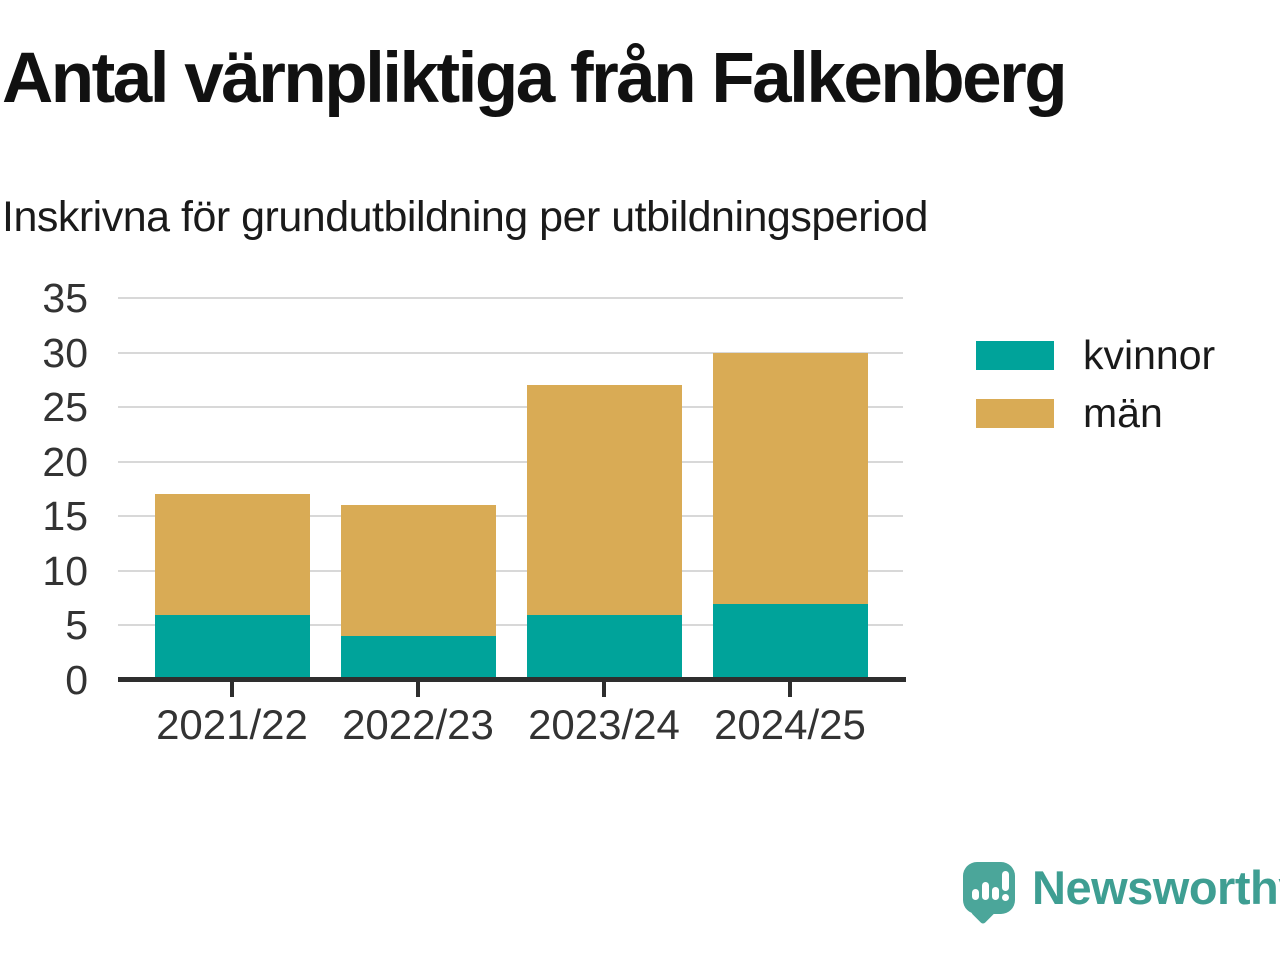 Image resolution: width=1280 pixels, height=960 pixels. I want to click on legend-label-man: män, so click(1123, 413).